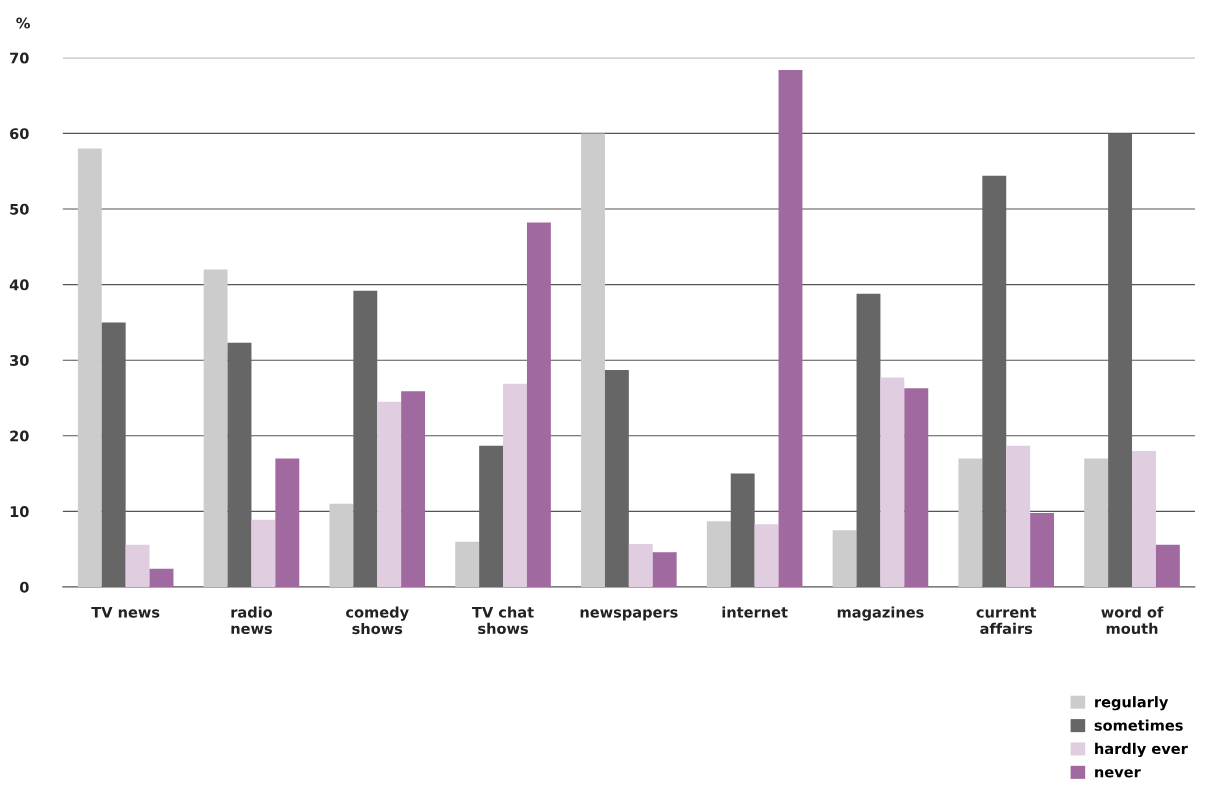  What do you see at coordinates (880, 613) in the screenshot?
I see `x-tick-label: magazines` at bounding box center [880, 613].